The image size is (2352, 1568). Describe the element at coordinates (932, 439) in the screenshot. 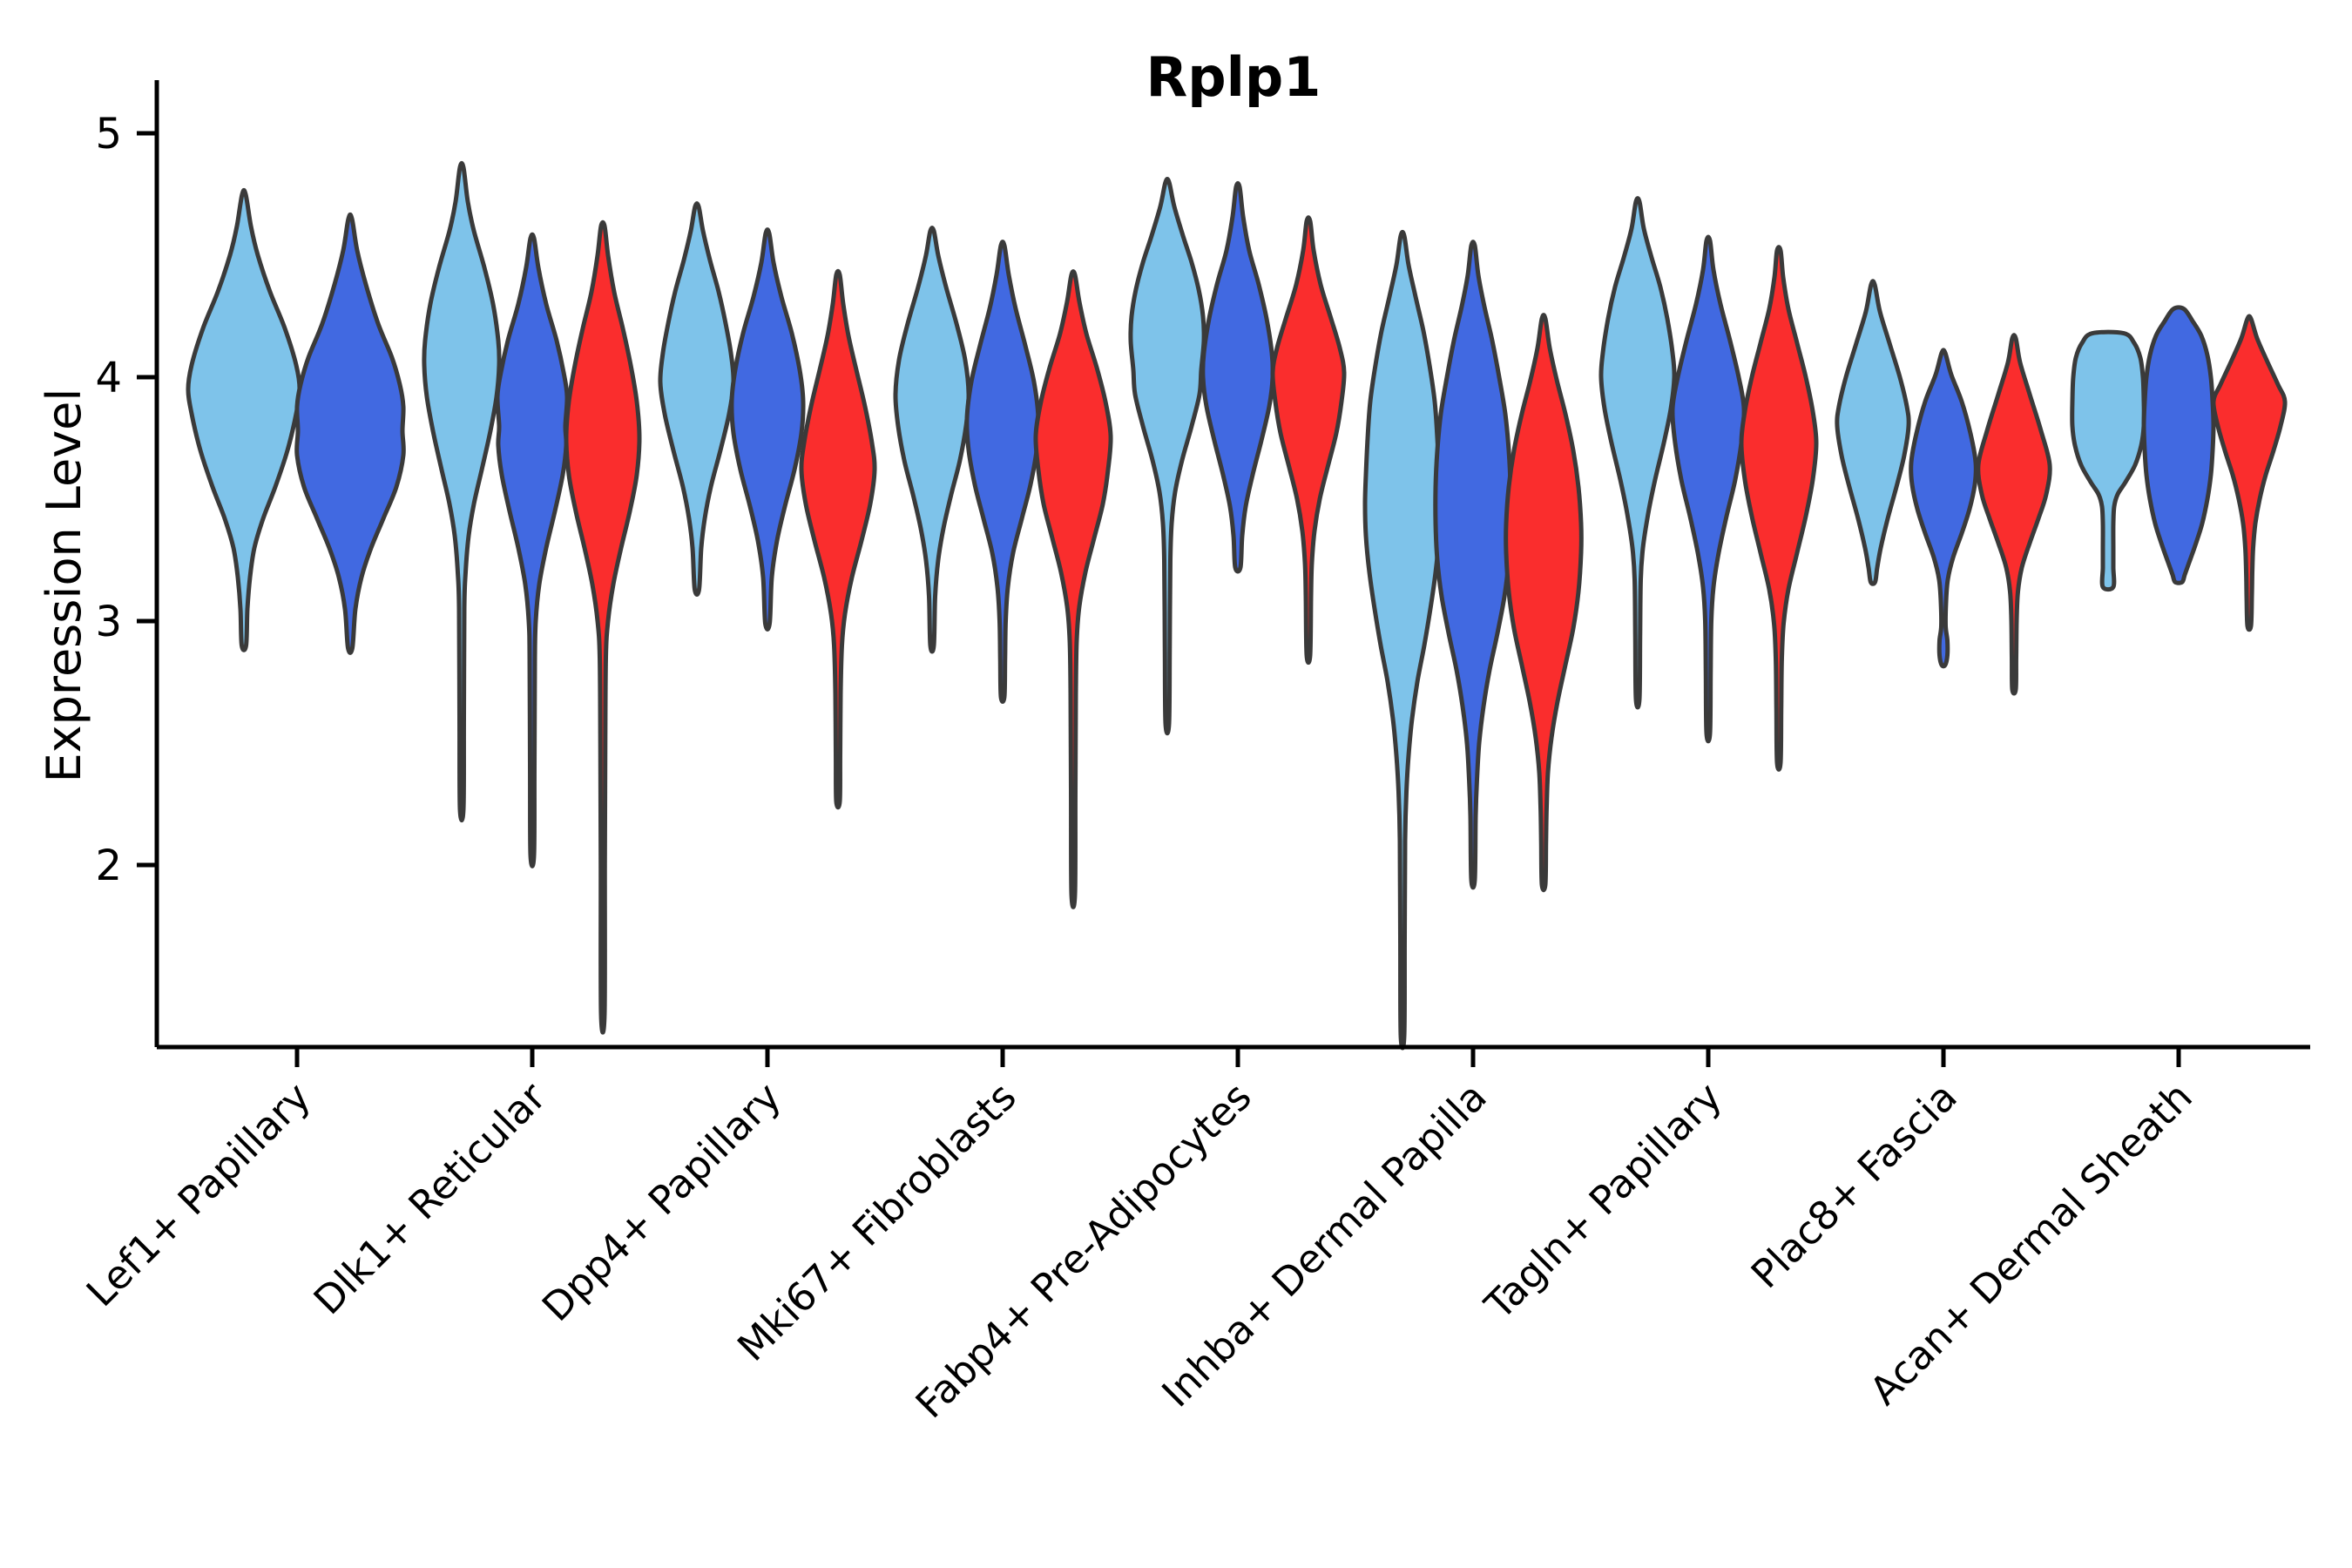

I see `violin-mki67-fibroblasts-group-1-skyblue` at that location.